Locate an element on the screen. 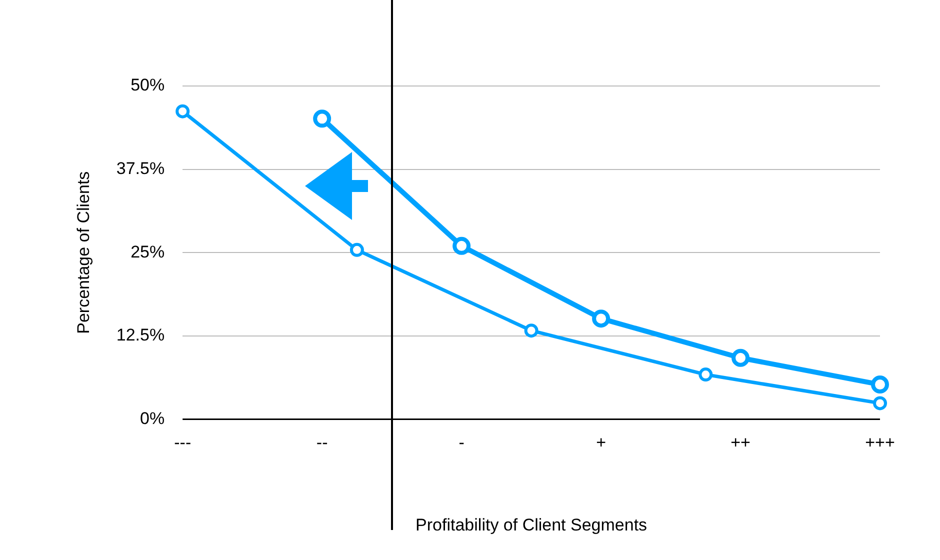 The width and height of the screenshot is (940, 560). x-tick-label: +++ is located at coordinates (880, 442).